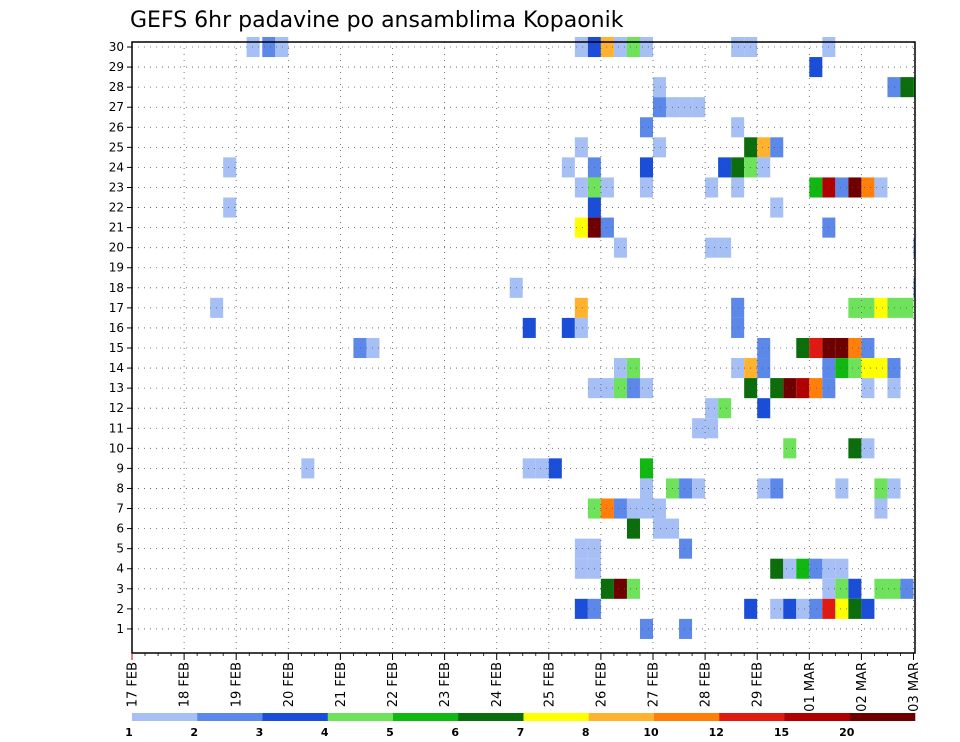 Image resolution: width=960 pixels, height=742 pixels. What do you see at coordinates (116, 147) in the screenshot?
I see `y-tick-label: 25` at bounding box center [116, 147].